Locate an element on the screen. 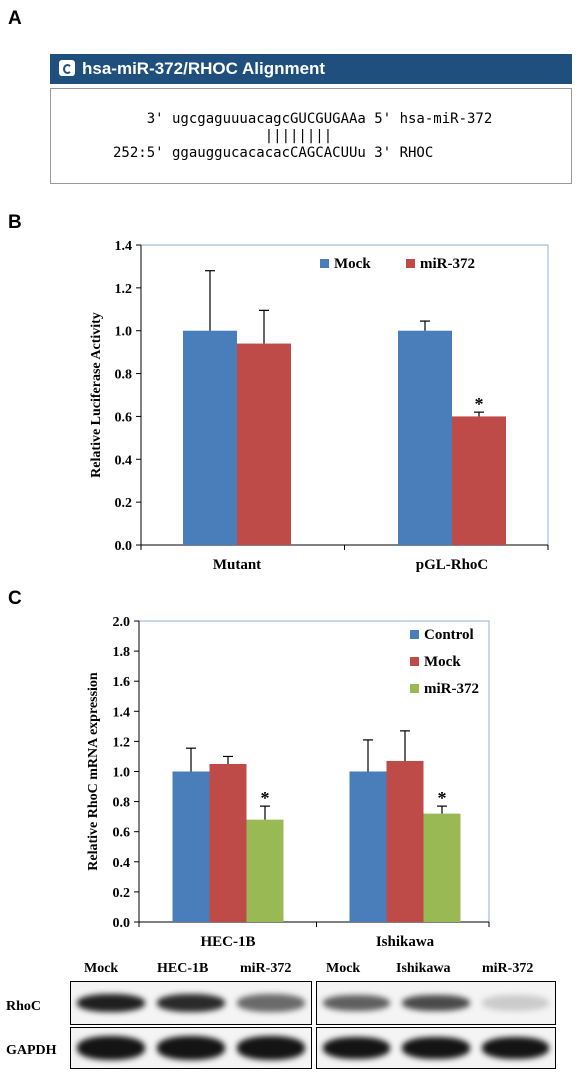  x-tick-label: Ishikawa is located at coordinates (405, 942).